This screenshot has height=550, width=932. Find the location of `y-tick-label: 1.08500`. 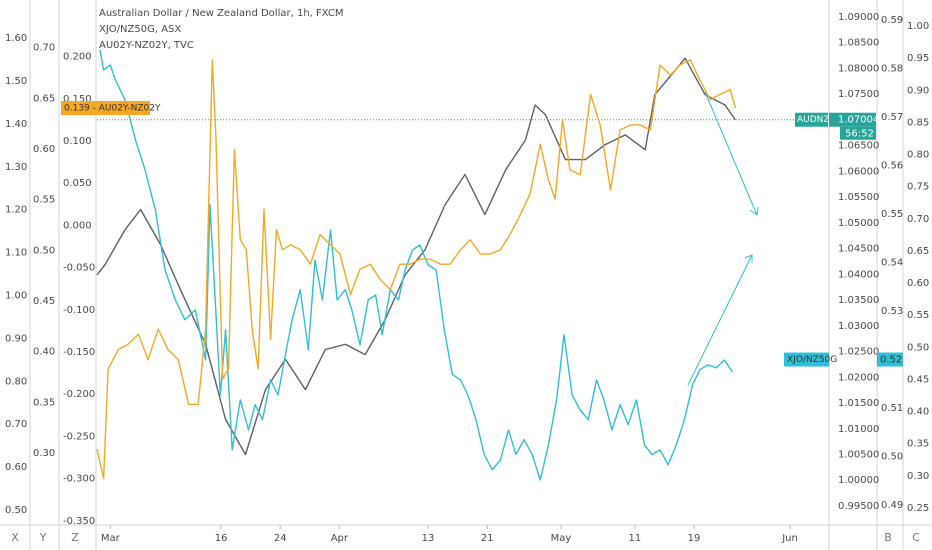

y-tick-label: 1.08500 is located at coordinates (858, 43).